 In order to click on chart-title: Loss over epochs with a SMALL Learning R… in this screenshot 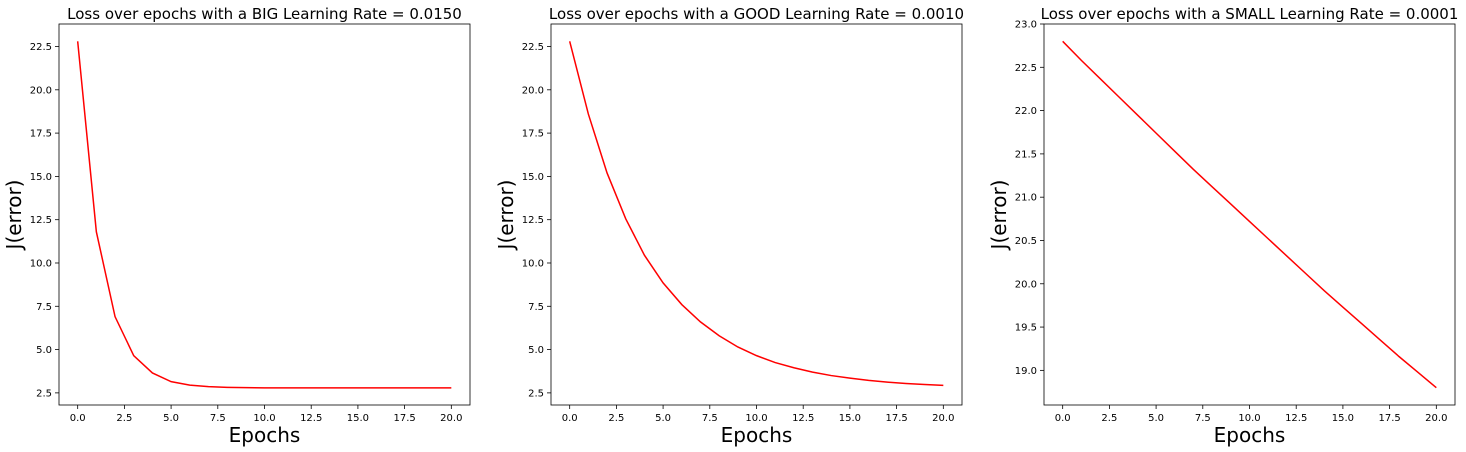, I will do `click(1250, 14)`.